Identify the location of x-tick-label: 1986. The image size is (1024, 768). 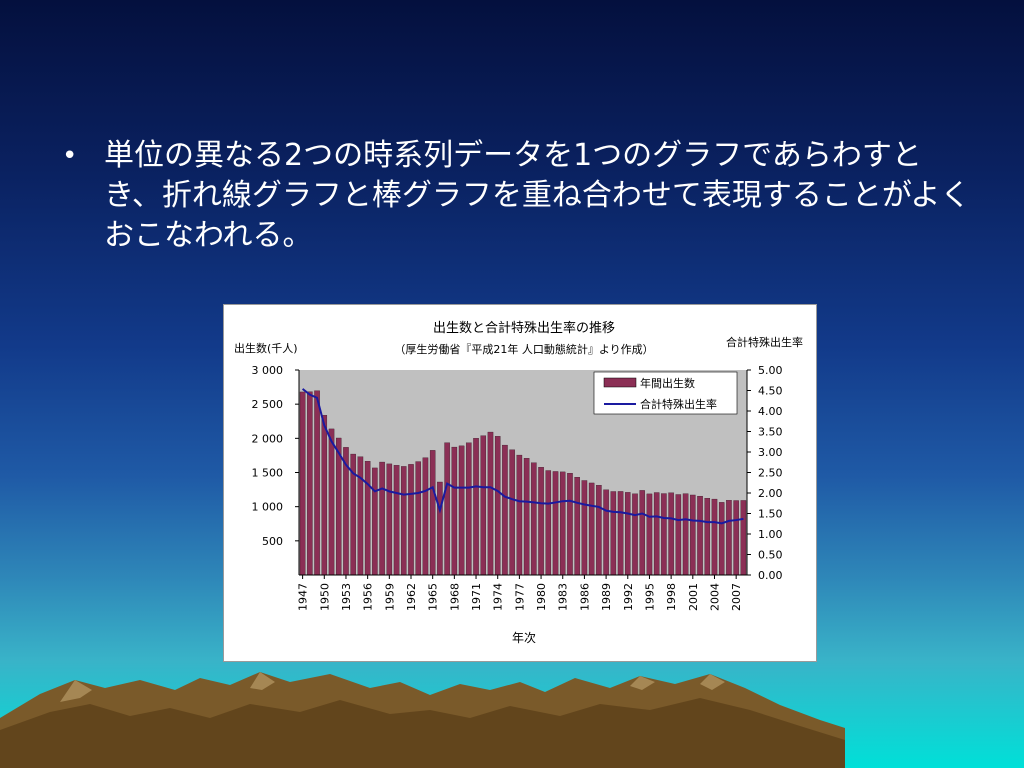
(584, 597).